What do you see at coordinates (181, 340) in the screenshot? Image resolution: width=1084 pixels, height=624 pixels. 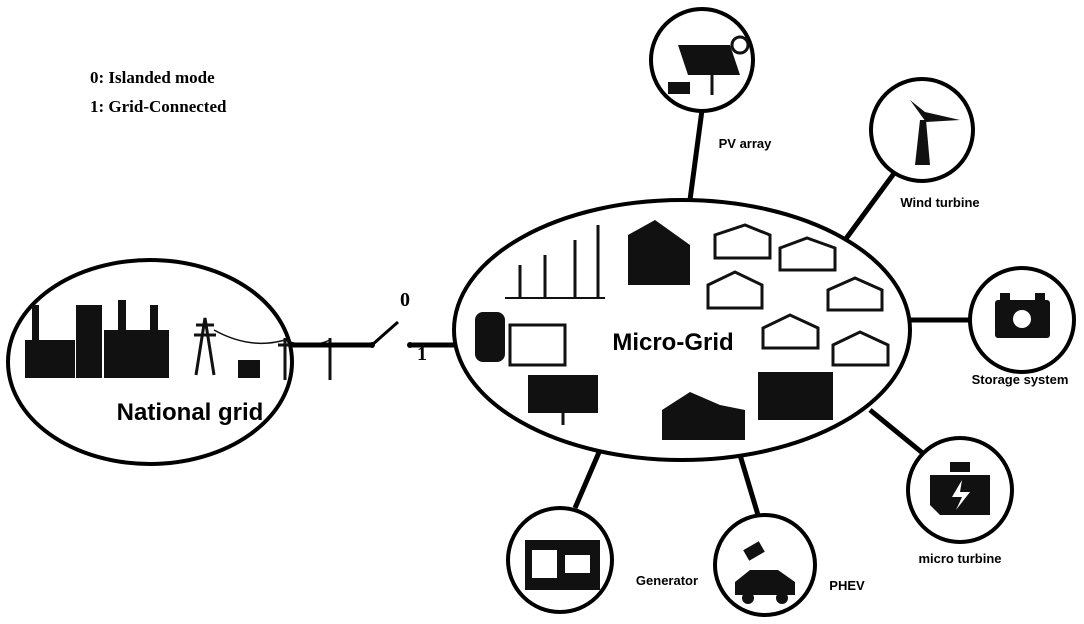 I see `national-grid-icons` at bounding box center [181, 340].